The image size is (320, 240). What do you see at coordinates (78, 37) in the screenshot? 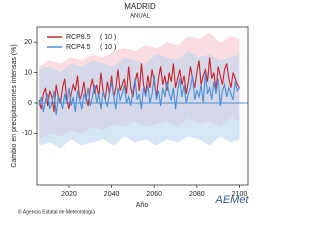
I see `legend-label: RCP8.5` at bounding box center [78, 37].